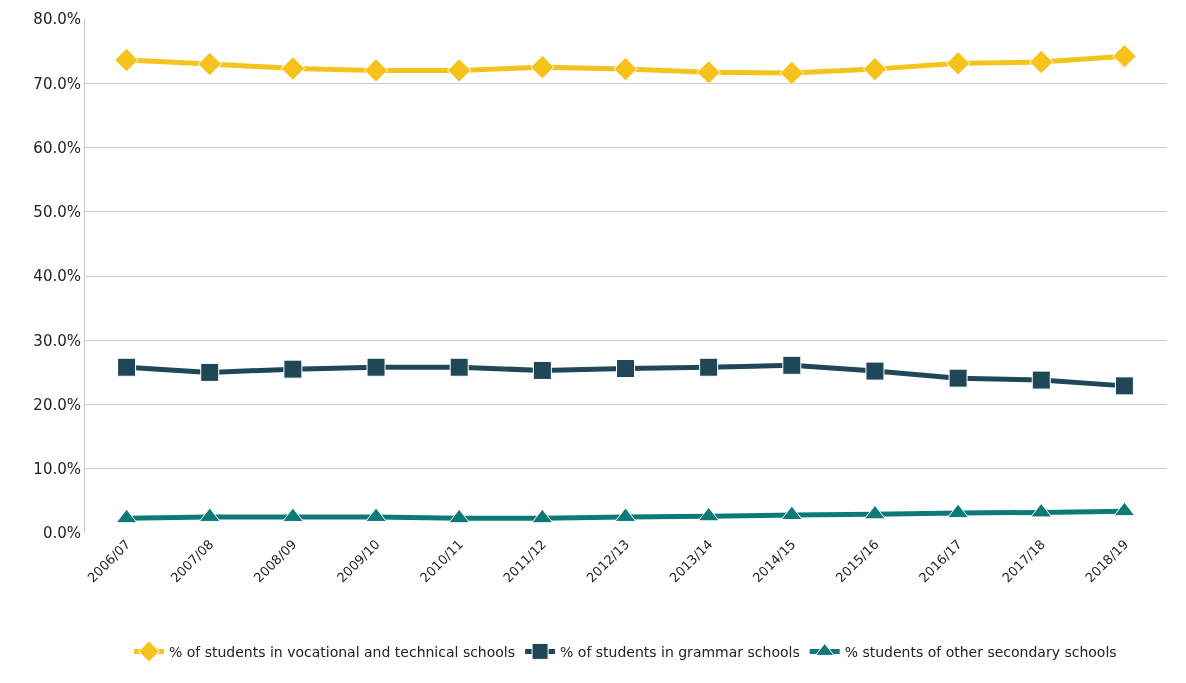  I want to click on y-tick-label: 80.0%, so click(57, 19).